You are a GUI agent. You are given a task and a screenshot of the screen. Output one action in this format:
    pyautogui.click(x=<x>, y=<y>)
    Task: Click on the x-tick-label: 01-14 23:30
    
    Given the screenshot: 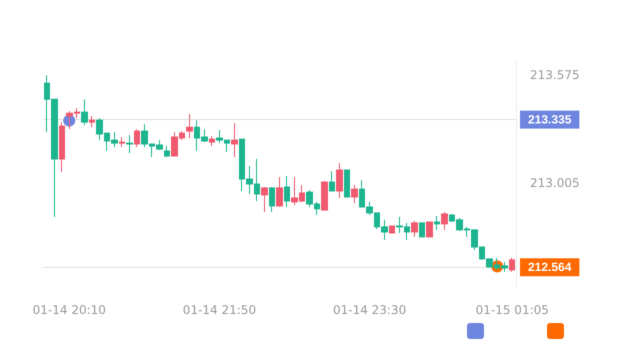 What is the action you would take?
    pyautogui.click(x=369, y=310)
    